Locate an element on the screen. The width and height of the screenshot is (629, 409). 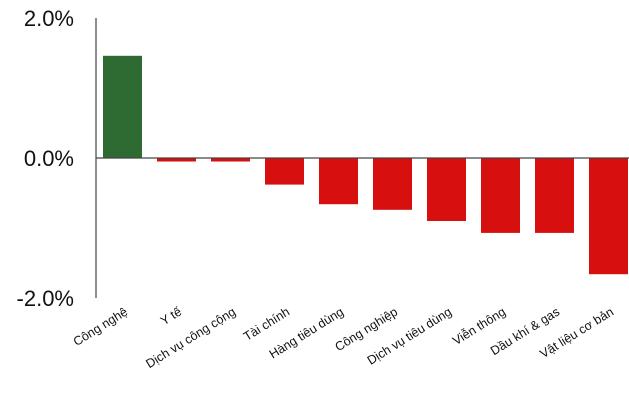
category-label: Y tế is located at coordinates (171, 317).